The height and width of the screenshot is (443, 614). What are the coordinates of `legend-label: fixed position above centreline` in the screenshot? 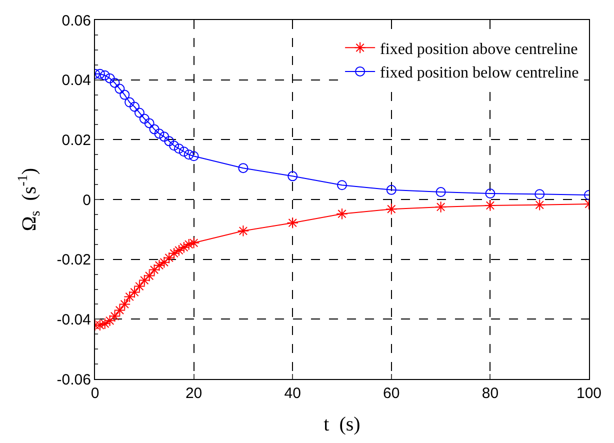 It's located at (479, 49).